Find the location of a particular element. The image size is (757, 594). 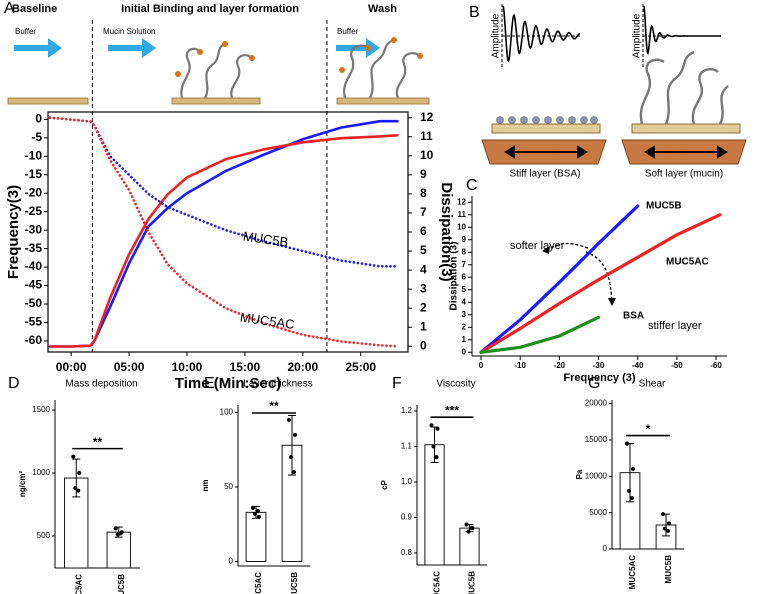

y-axis-title: Dissipation (3) is located at coordinates (454, 276).